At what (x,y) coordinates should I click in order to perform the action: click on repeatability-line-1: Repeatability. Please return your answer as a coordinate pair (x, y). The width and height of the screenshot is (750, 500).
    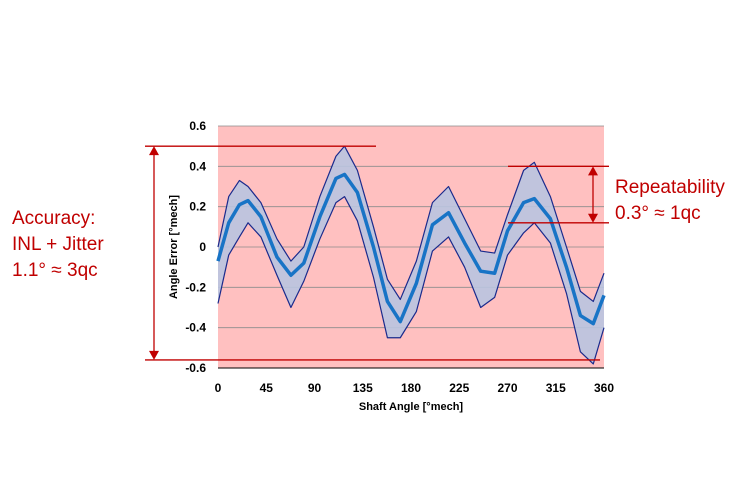
    Looking at the image, I should click on (670, 187).